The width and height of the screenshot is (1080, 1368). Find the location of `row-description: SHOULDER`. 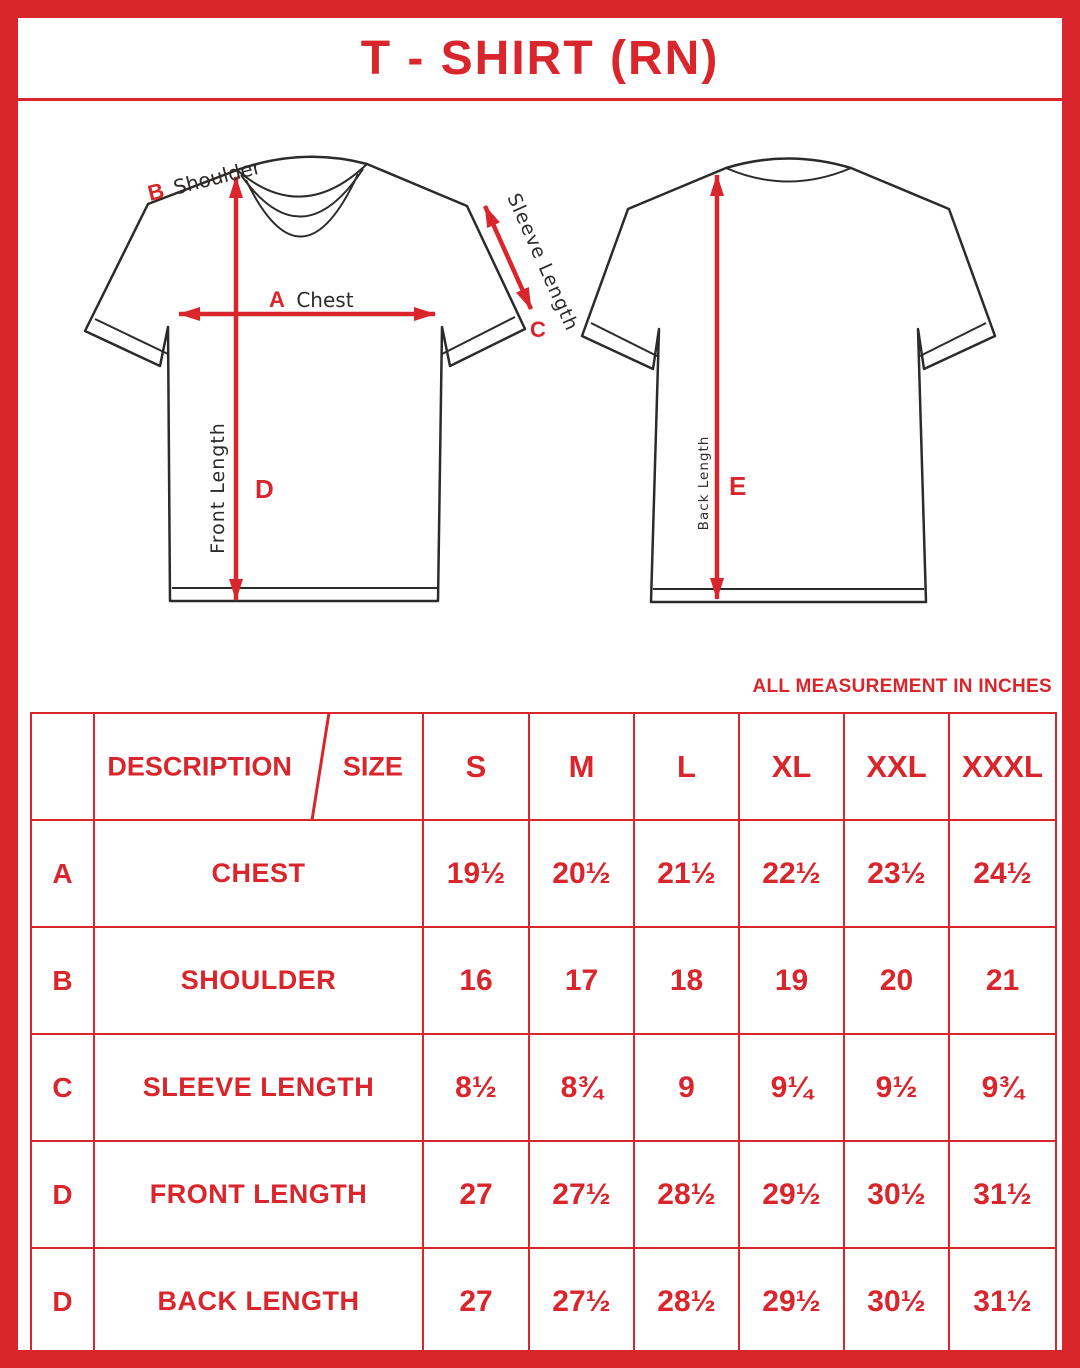

row-description: SHOULDER is located at coordinates (258, 980).